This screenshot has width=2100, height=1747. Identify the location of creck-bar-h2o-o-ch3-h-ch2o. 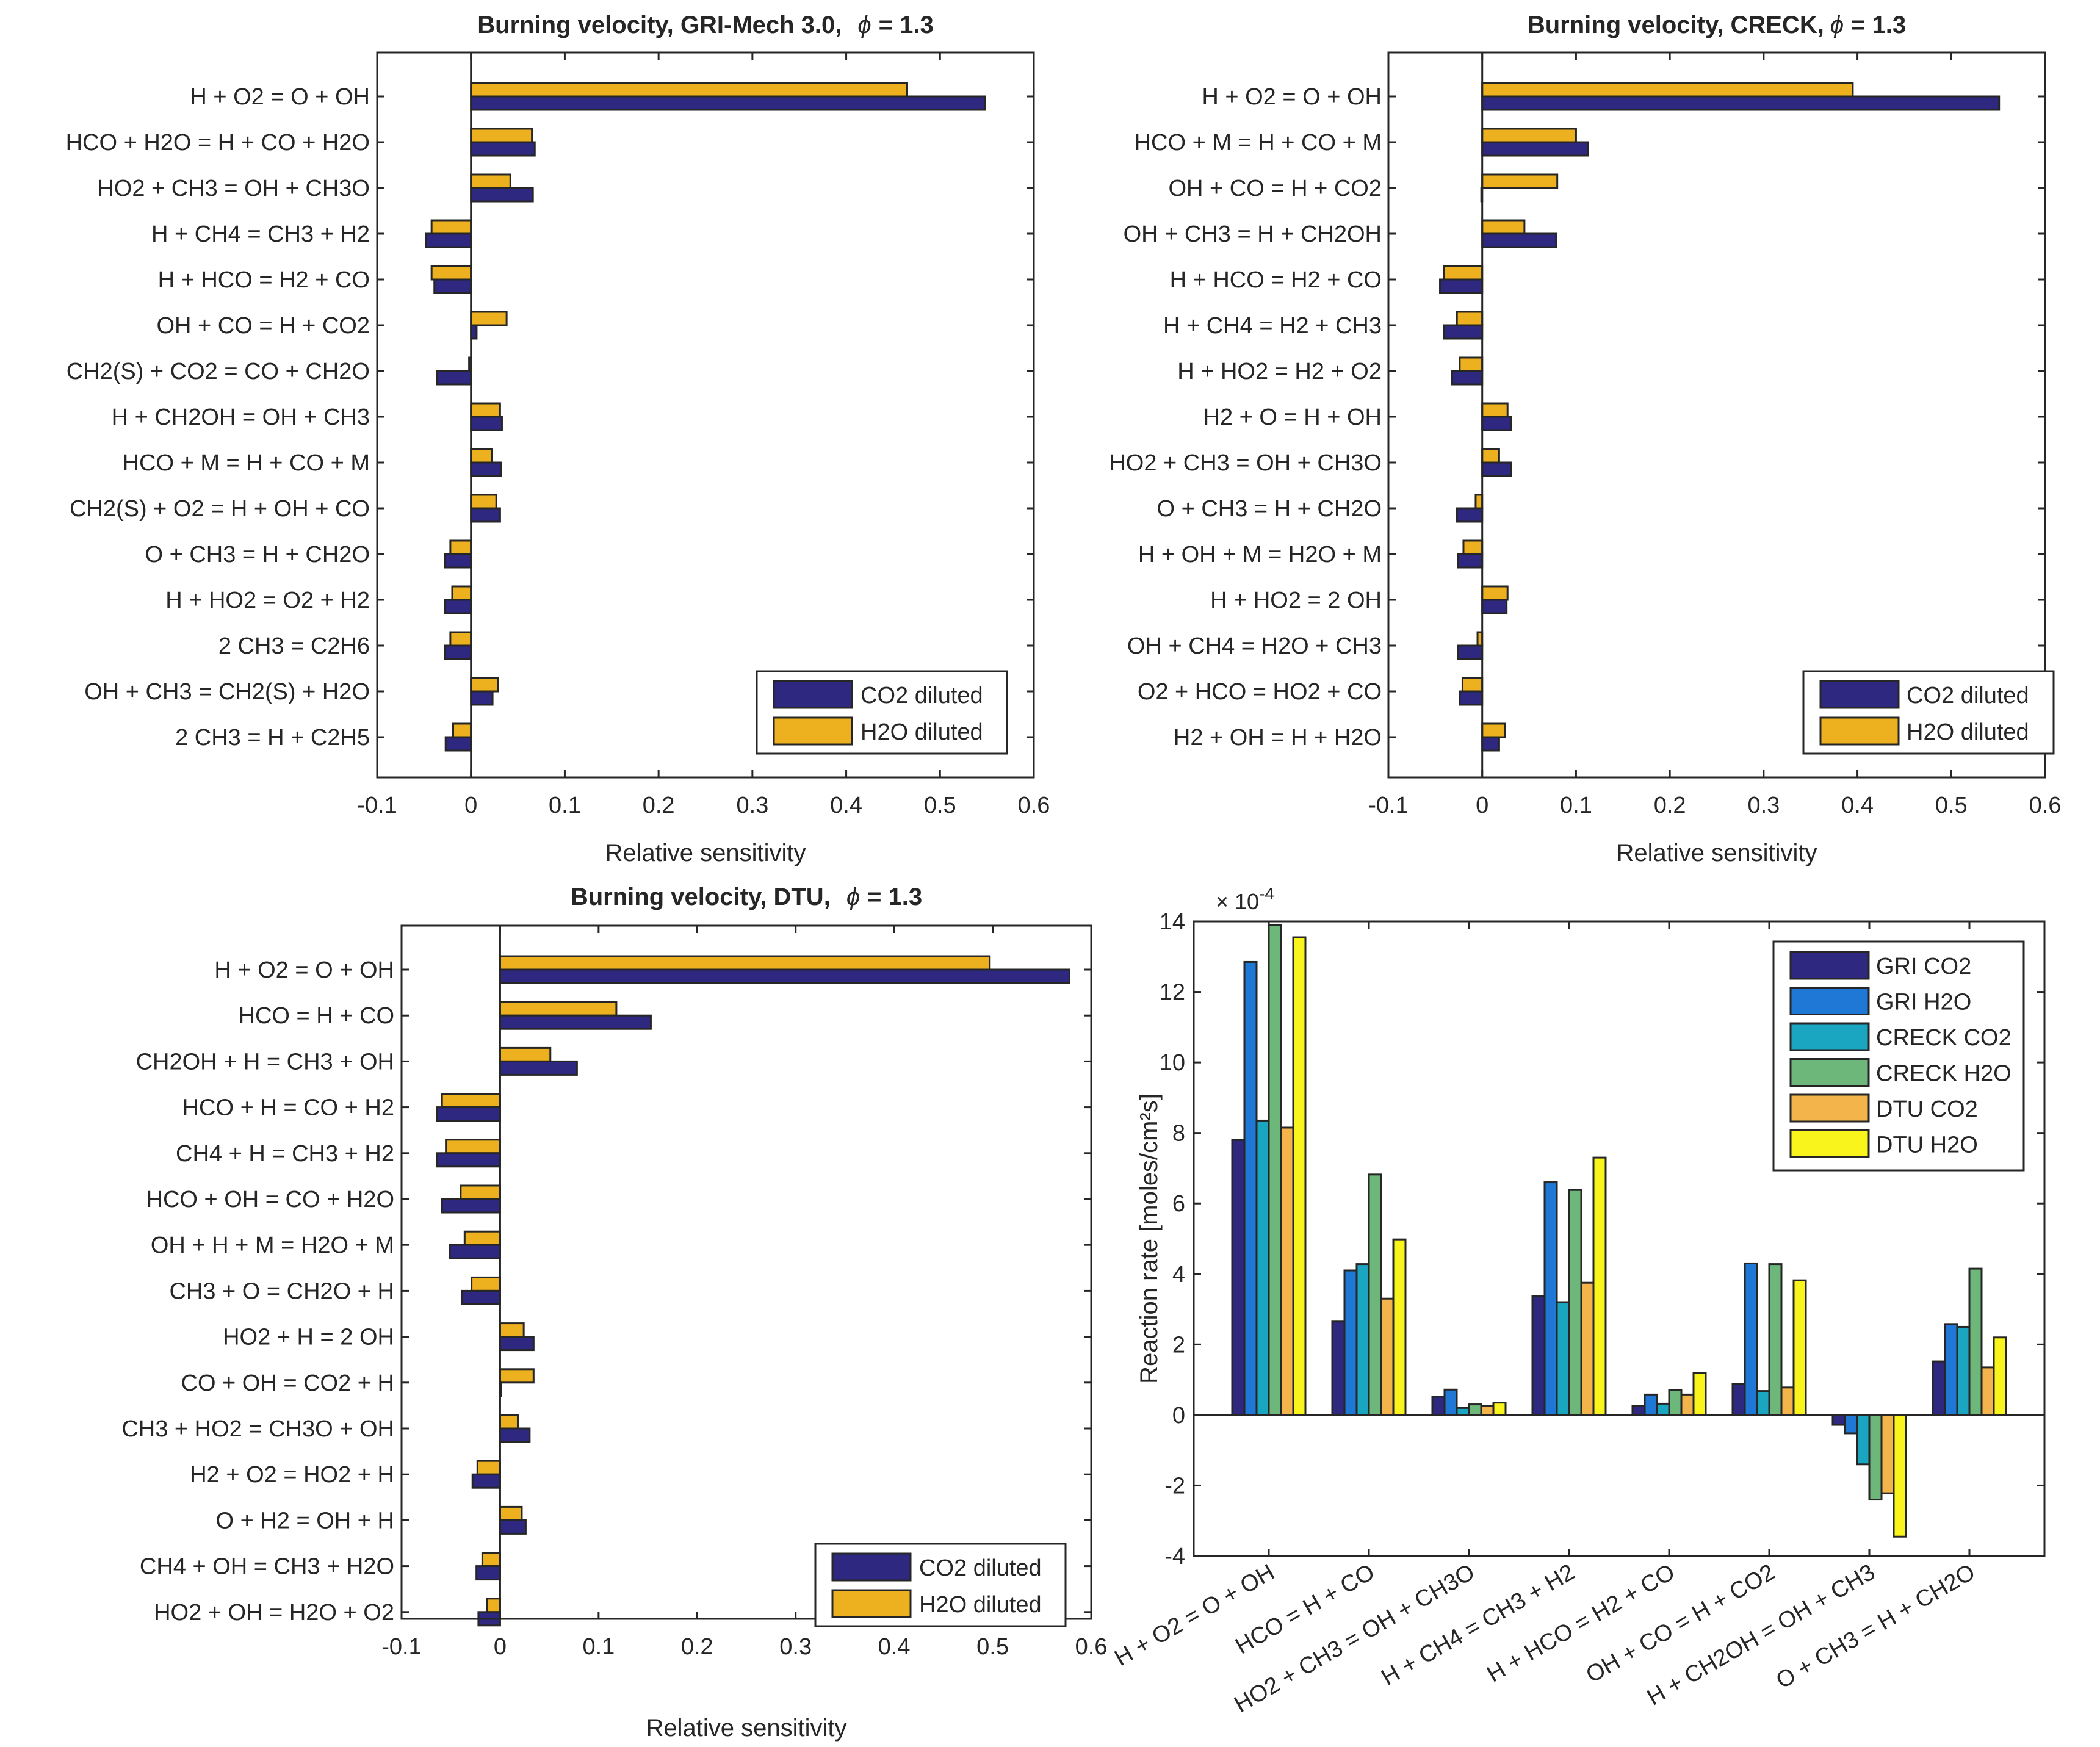
(1479, 502).